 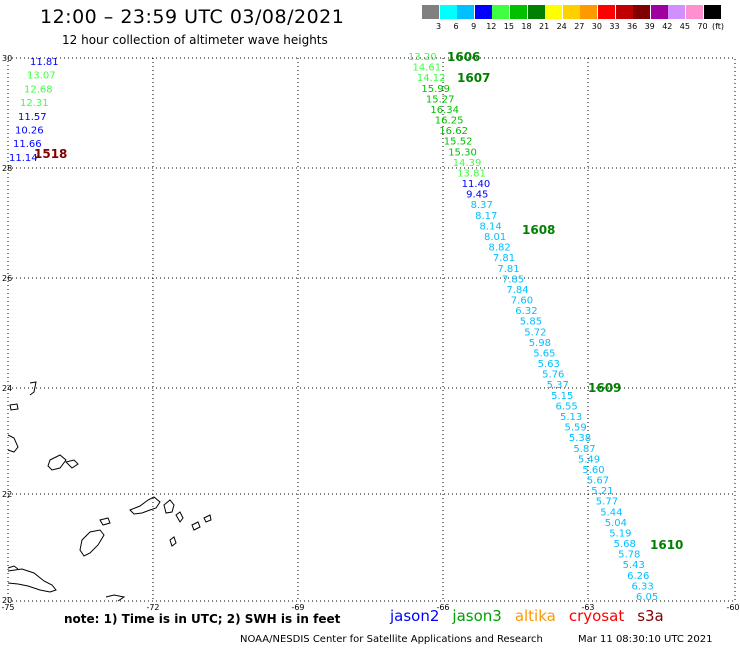 What do you see at coordinates (553, 375) in the screenshot?
I see `wave-height-label: 5.76` at bounding box center [553, 375].